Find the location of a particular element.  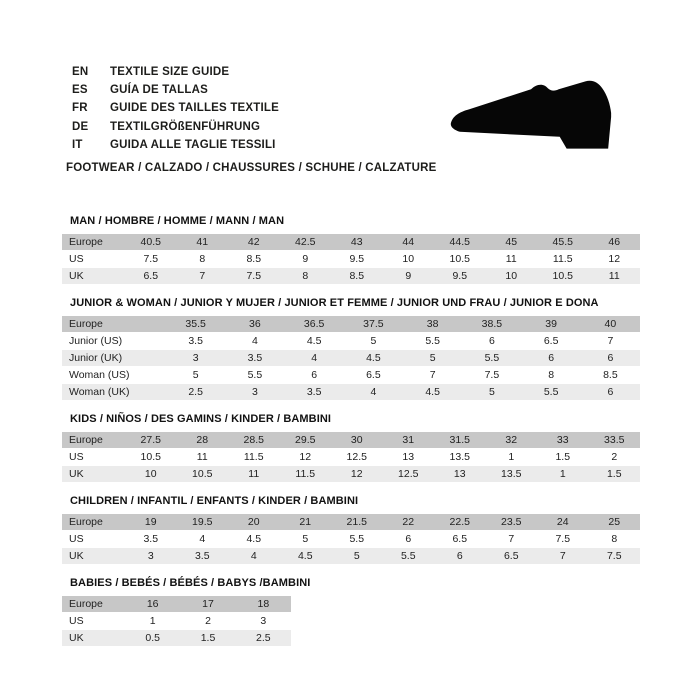

row-label: Europe is located at coordinates (93, 440).